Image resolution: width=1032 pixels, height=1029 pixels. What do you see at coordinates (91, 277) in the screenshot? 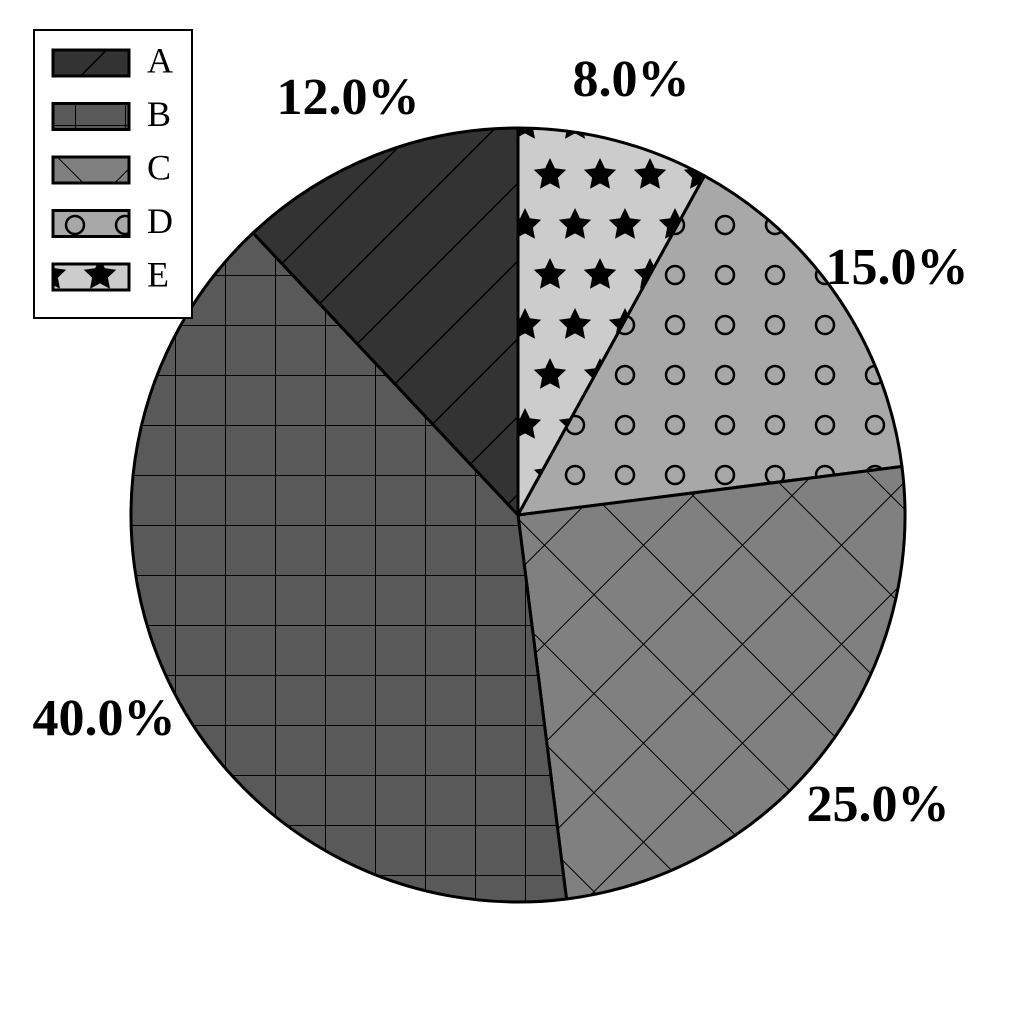
I see `legend-swatch-e` at bounding box center [91, 277].